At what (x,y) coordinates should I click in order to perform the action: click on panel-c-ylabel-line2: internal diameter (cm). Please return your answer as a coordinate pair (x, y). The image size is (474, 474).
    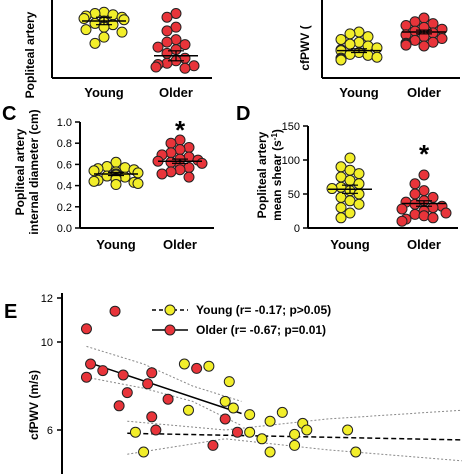
    Looking at the image, I should click on (34, 171).